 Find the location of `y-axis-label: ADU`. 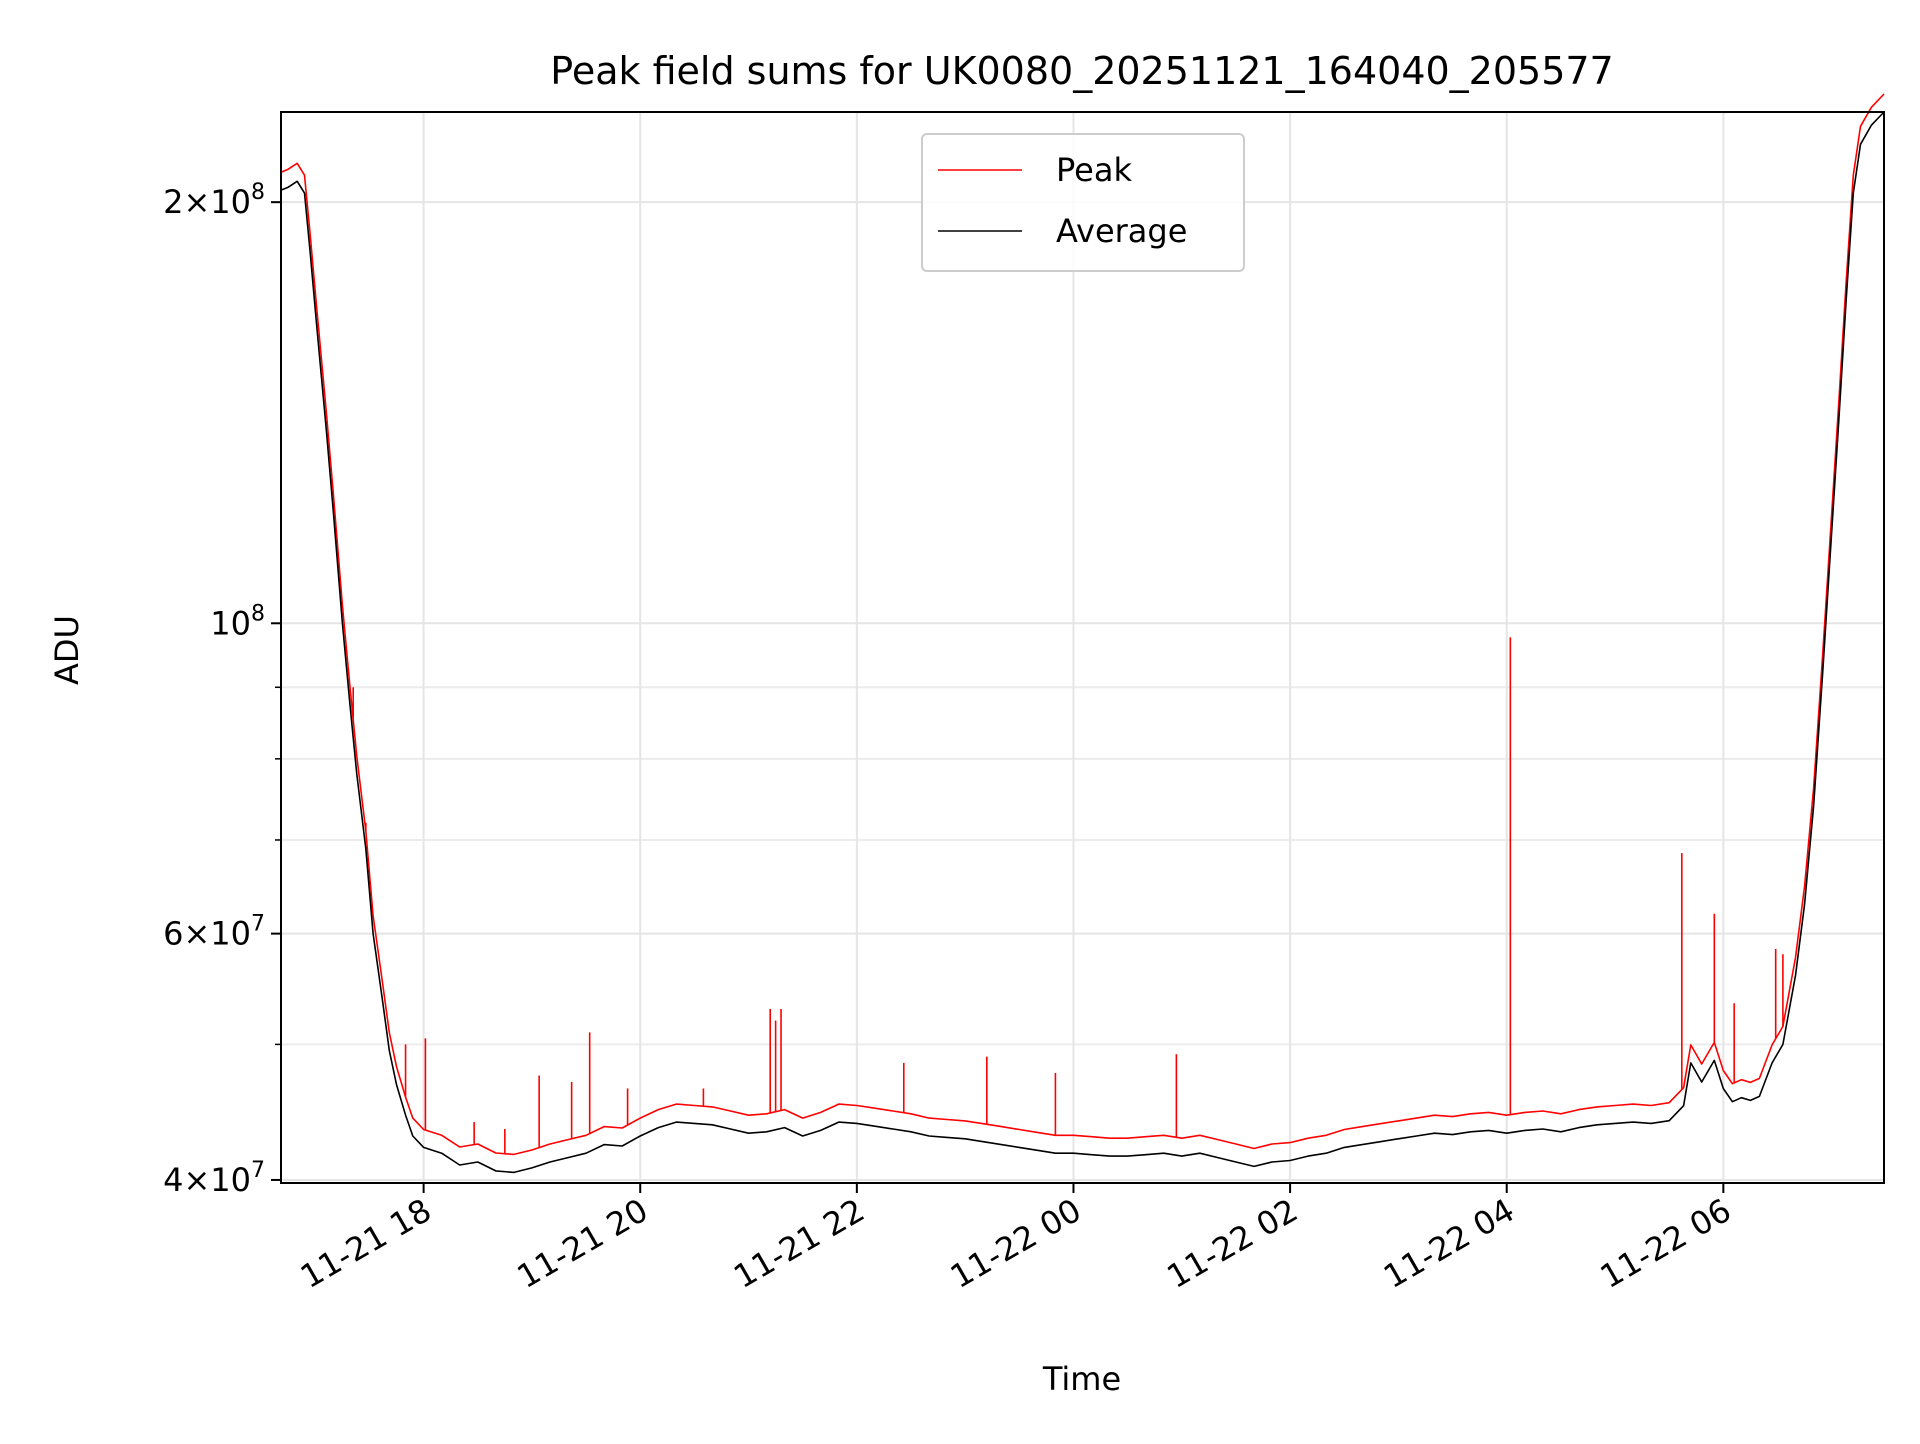

y-axis-label: ADU is located at coordinates (67, 650).